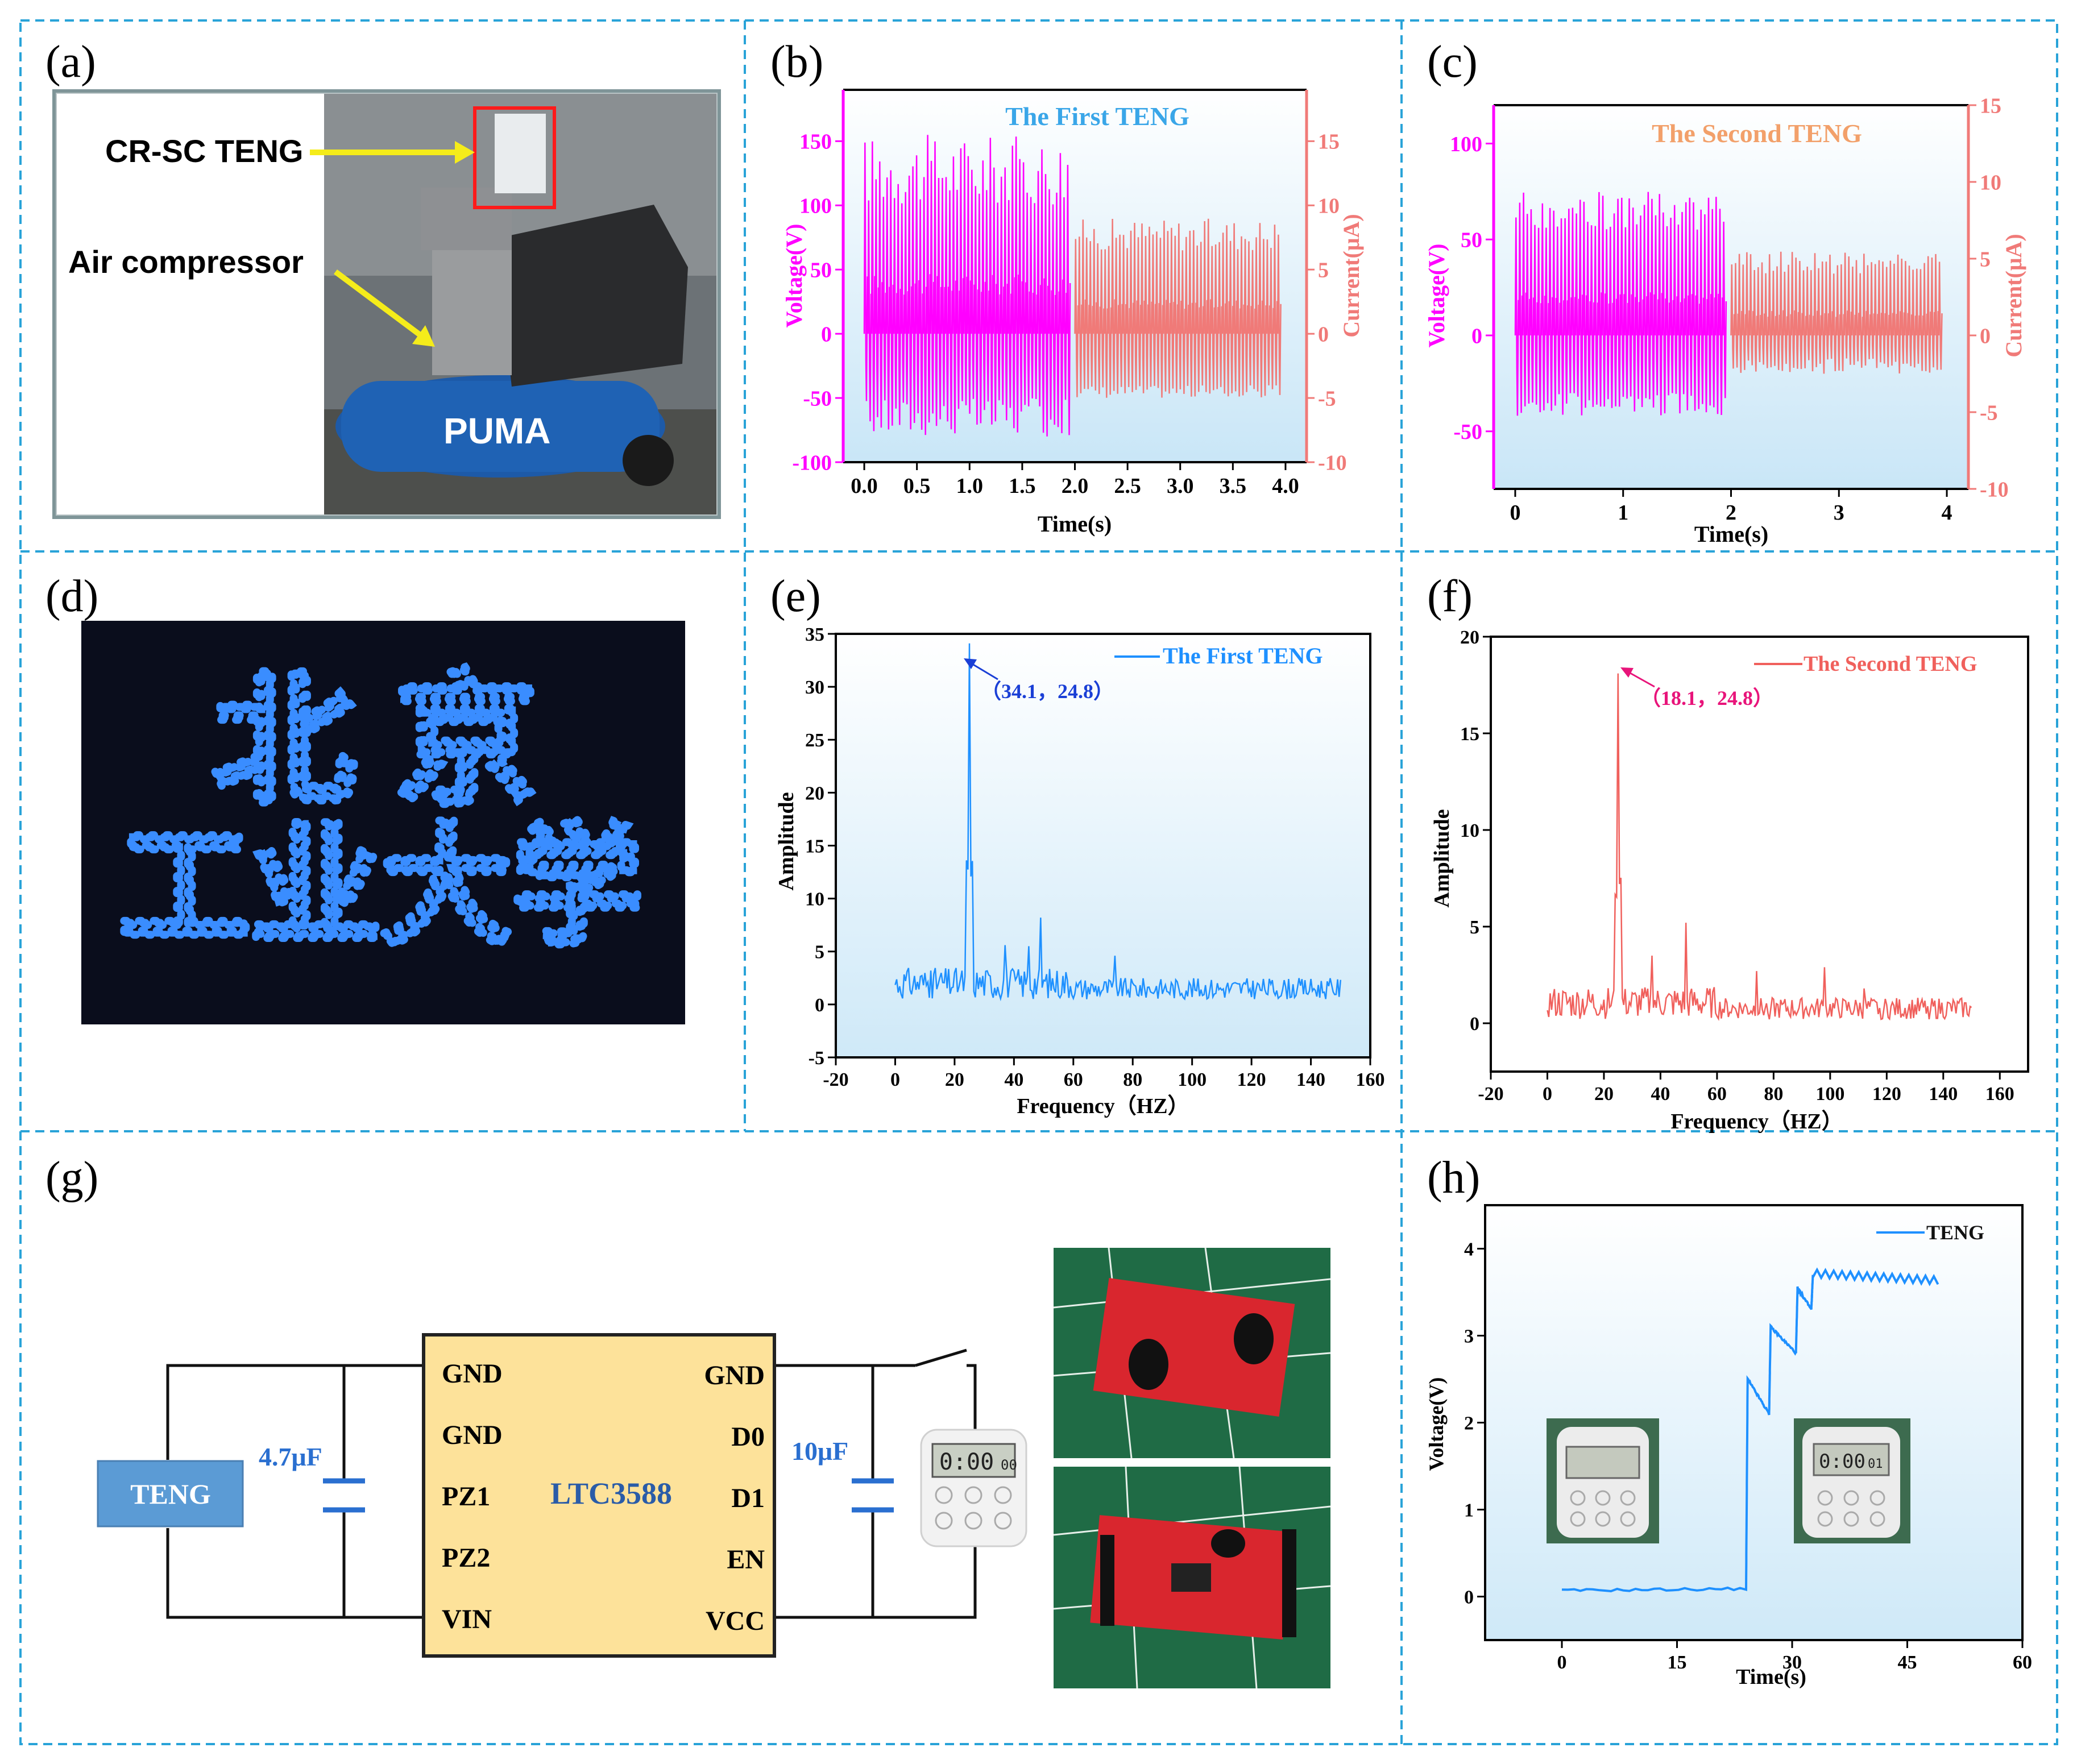 This screenshot has width=2077, height=1764. I want to click on plot-e-xlabel: Frequency（HZ）, so click(1103, 1106).